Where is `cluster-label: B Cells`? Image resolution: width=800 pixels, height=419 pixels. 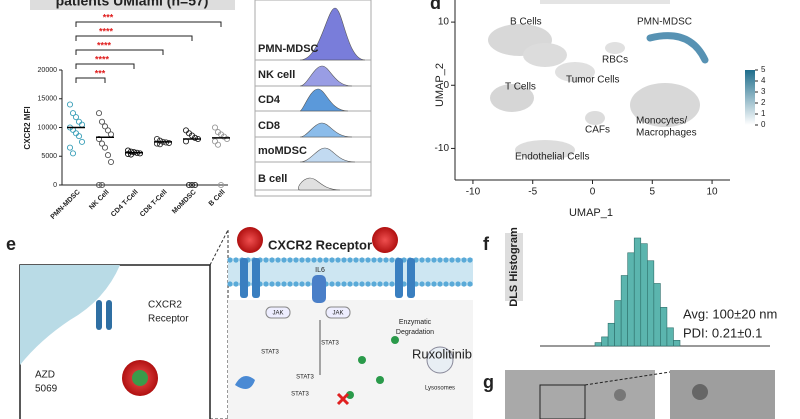 cluster-label: B Cells is located at coordinates (526, 22).